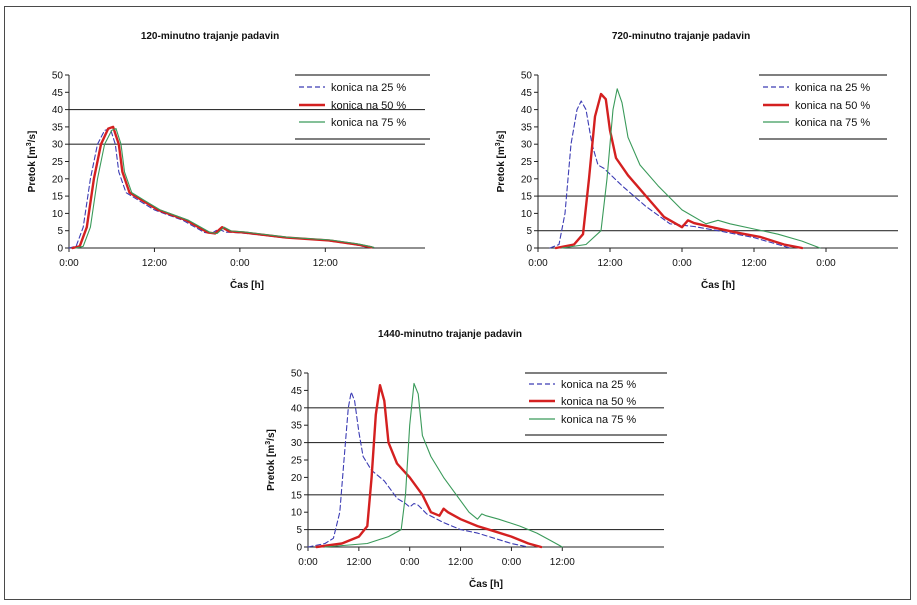  I want to click on chart-title: 1440-minutno trajanje padavin, so click(450, 334).